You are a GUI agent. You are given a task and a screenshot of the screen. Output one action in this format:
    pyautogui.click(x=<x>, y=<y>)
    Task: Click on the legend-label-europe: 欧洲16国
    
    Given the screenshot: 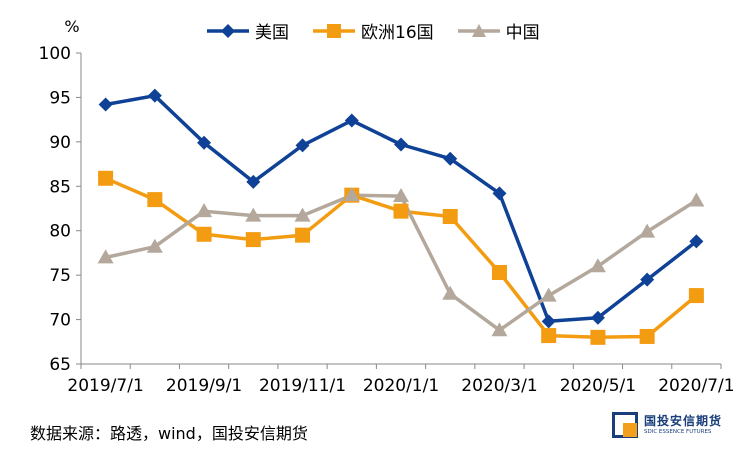 What is the action you would take?
    pyautogui.click(x=397, y=33)
    